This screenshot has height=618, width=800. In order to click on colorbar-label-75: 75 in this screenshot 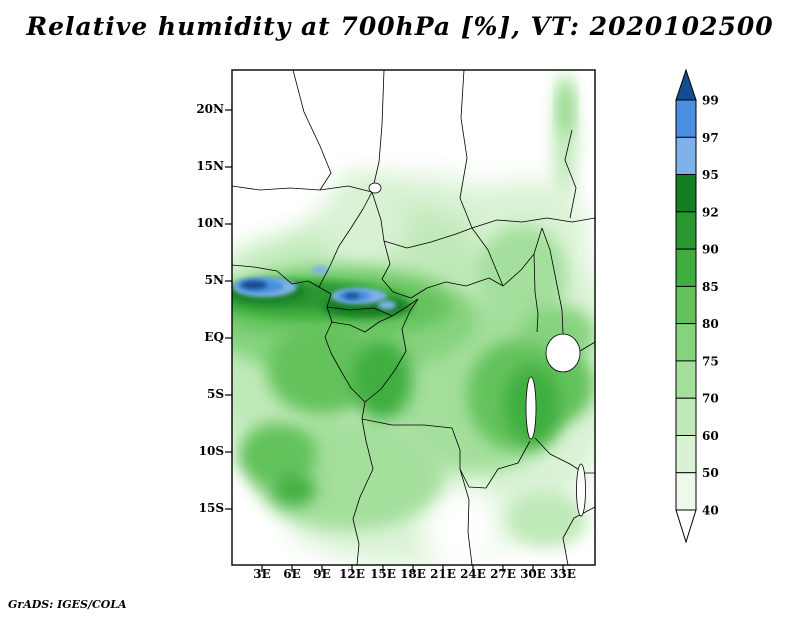, I will do `click(710, 361)`.